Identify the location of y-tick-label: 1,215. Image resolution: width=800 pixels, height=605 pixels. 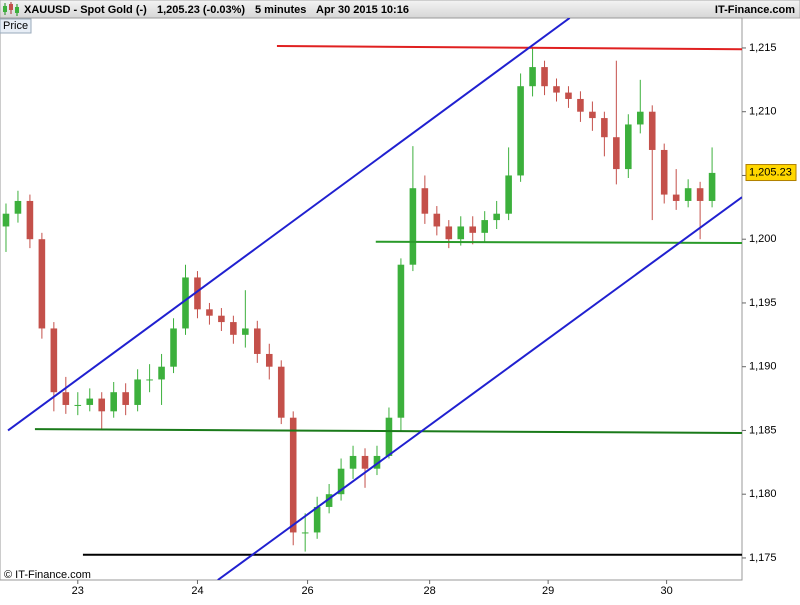
(763, 48).